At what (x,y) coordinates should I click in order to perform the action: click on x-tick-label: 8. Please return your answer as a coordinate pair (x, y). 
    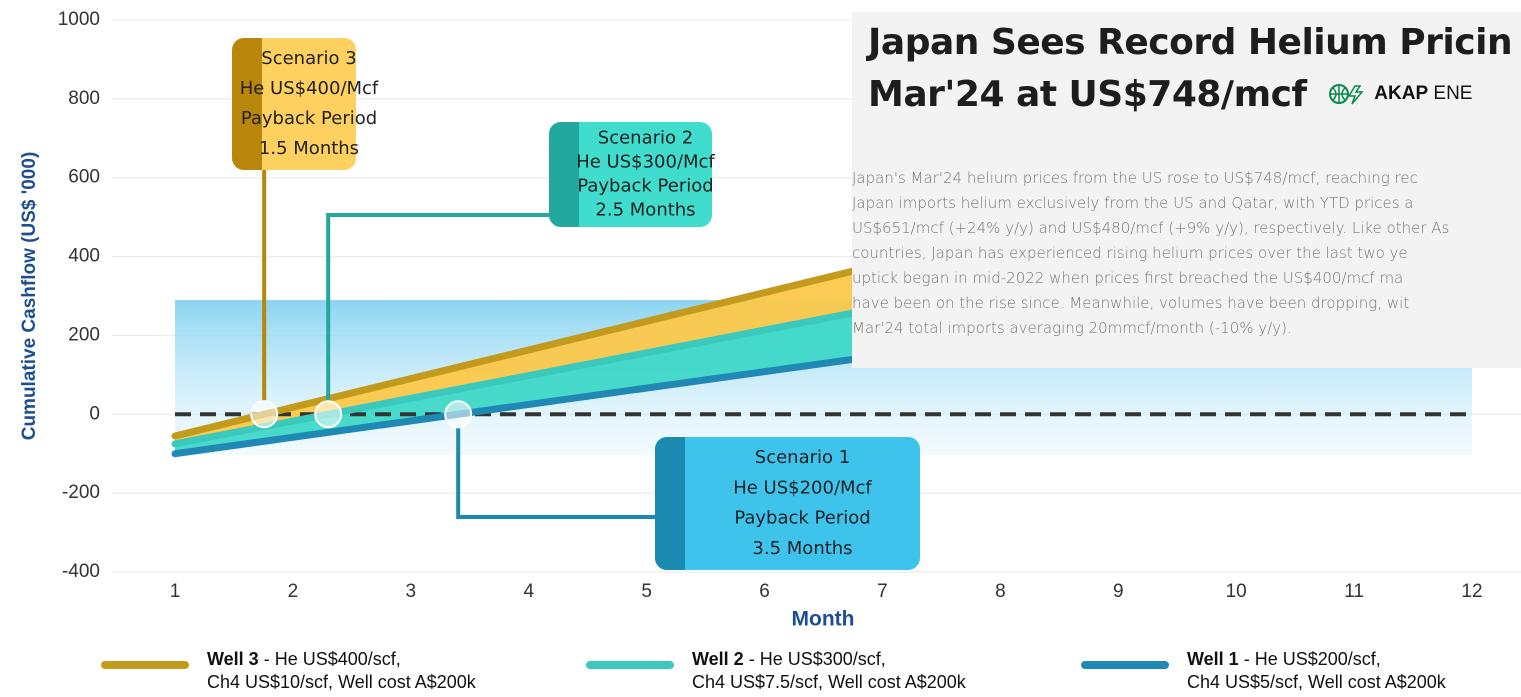
    Looking at the image, I should click on (1000, 591).